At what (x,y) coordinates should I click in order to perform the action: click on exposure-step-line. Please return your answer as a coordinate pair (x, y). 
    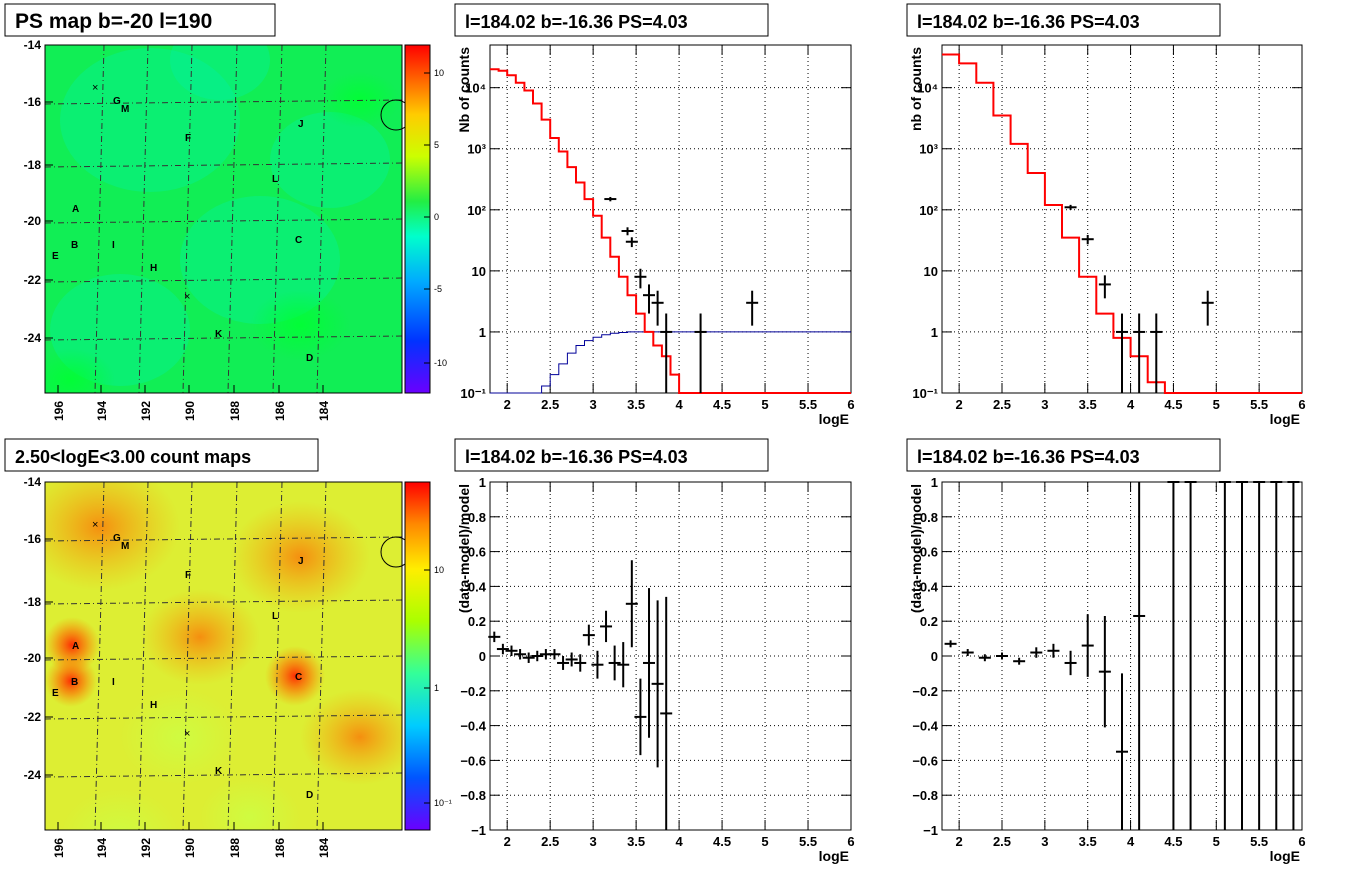
    Looking at the image, I should click on (670, 362).